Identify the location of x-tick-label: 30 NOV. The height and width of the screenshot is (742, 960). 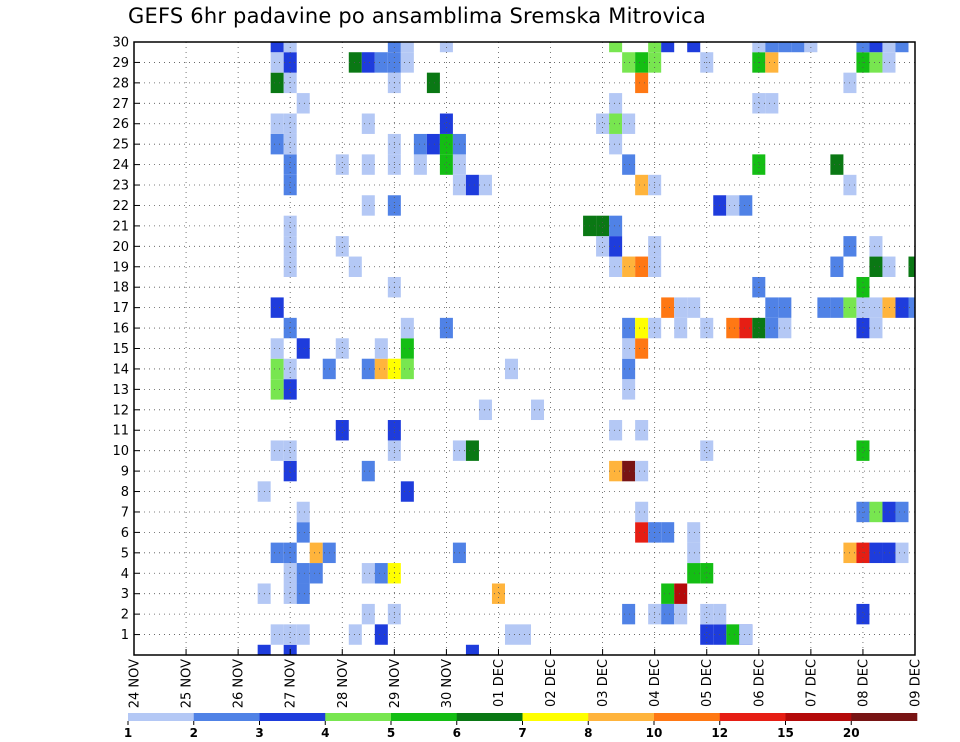
(447, 683).